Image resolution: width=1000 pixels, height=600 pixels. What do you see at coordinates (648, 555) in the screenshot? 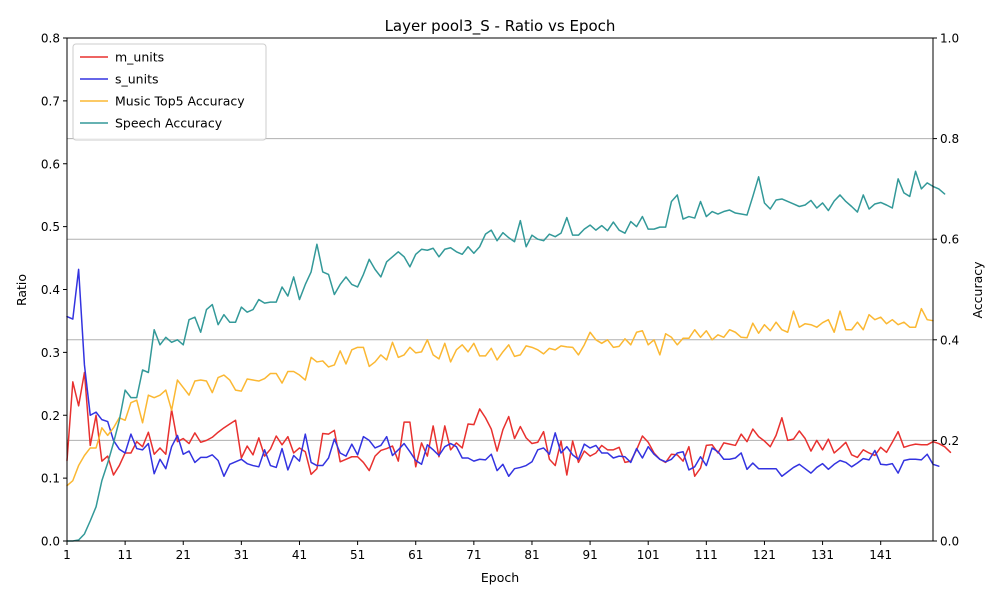
I see `x-tick-label: 101` at bounding box center [648, 555].